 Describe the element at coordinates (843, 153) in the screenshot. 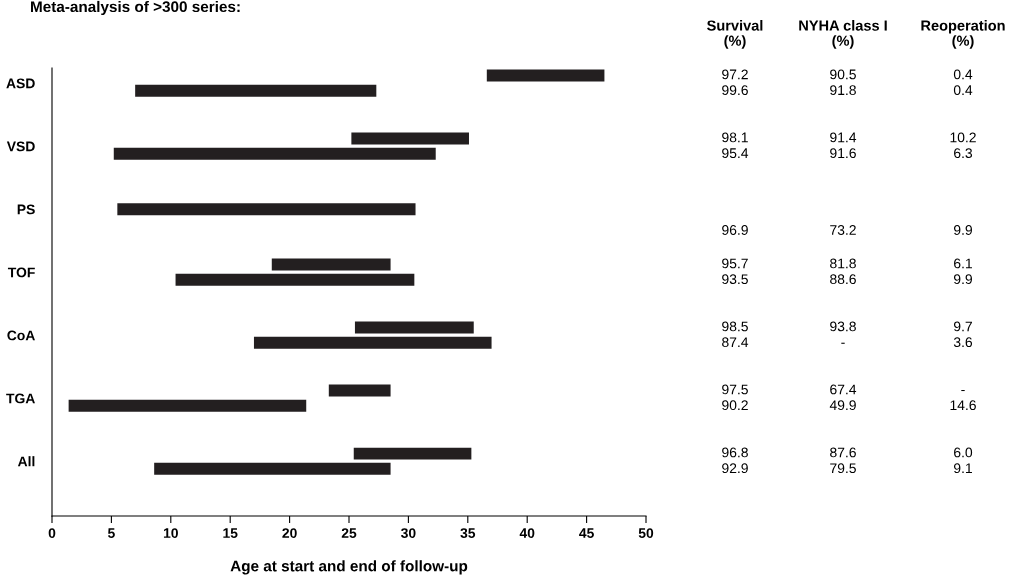

I see `text: 91.6` at that location.